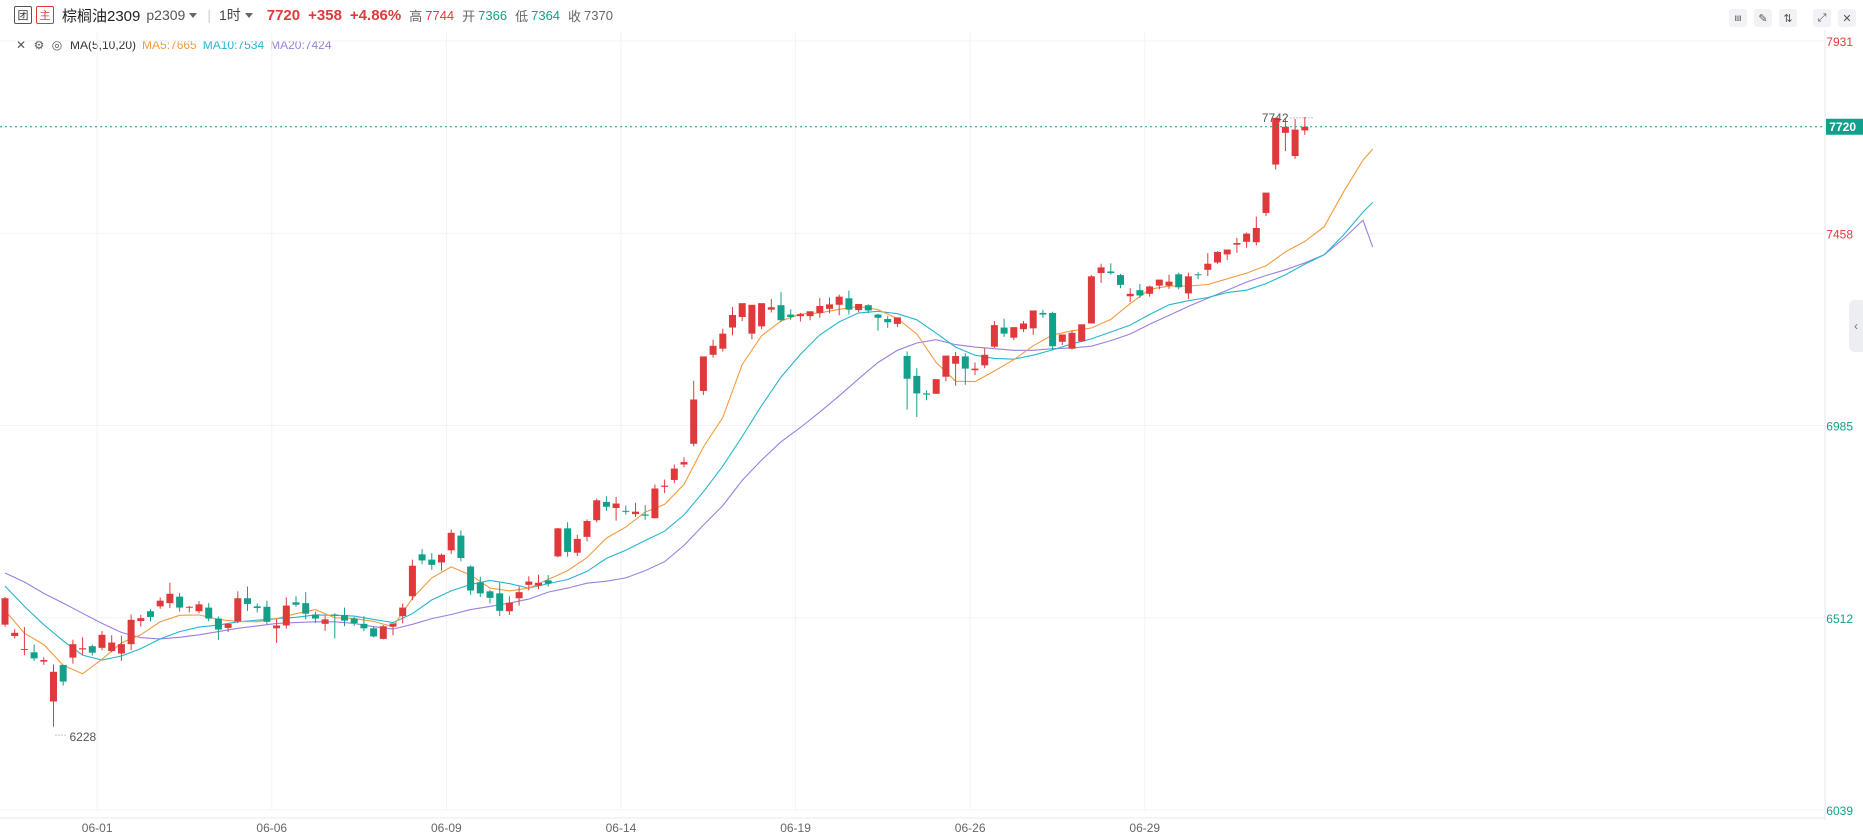 This screenshot has height=840, width=1863. What do you see at coordinates (1822, 18) in the screenshot?
I see `shrink-icon: ⤢` at bounding box center [1822, 18].